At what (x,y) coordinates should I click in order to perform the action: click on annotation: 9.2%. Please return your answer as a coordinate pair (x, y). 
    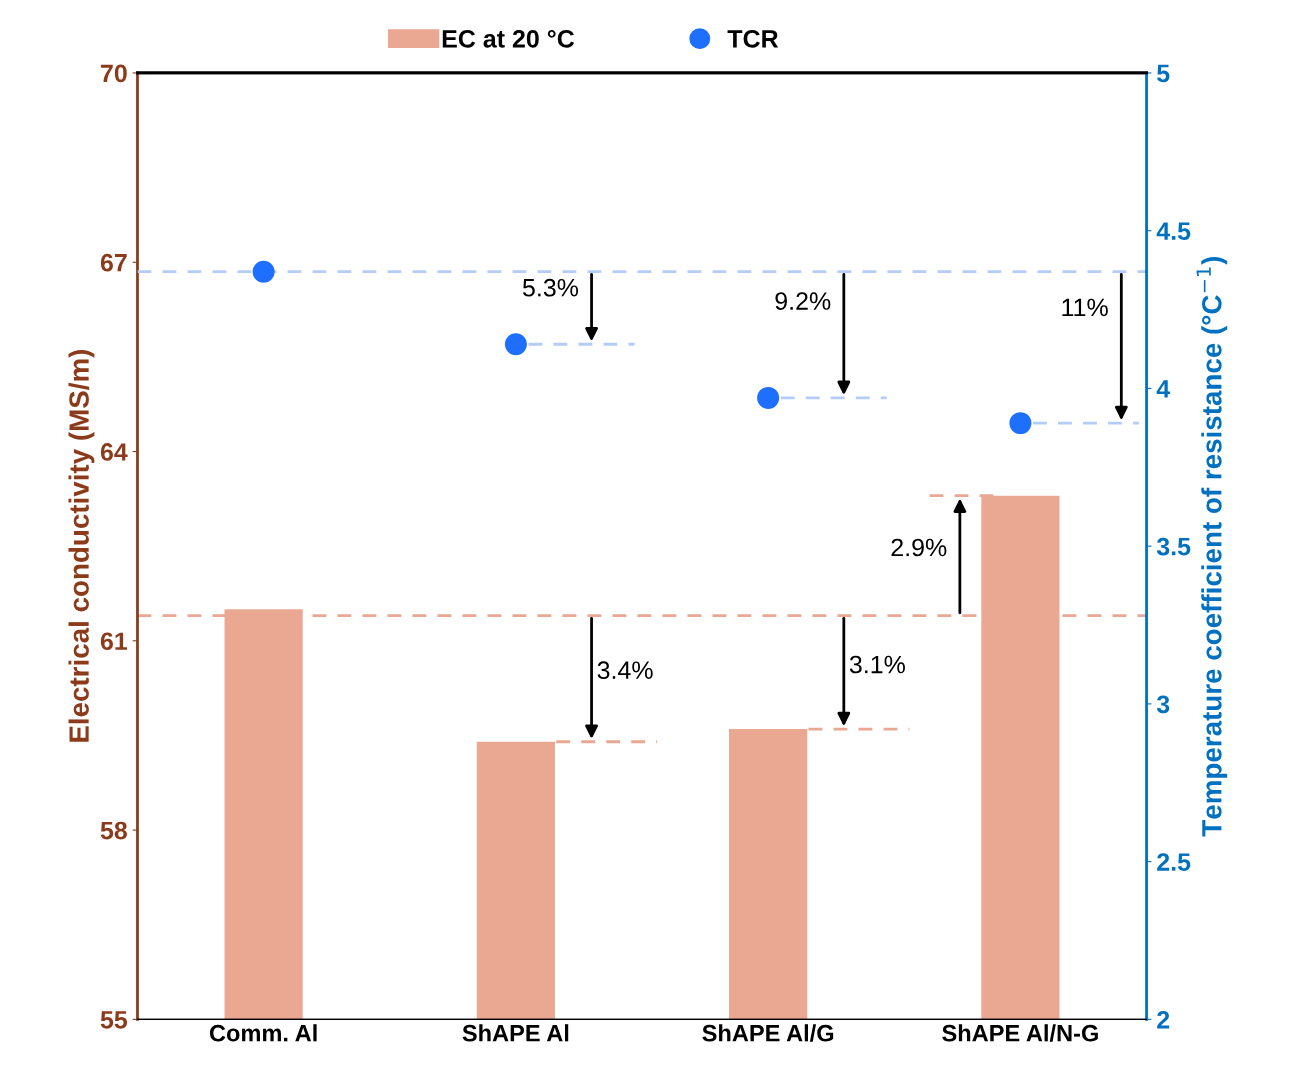
    Looking at the image, I should click on (803, 301).